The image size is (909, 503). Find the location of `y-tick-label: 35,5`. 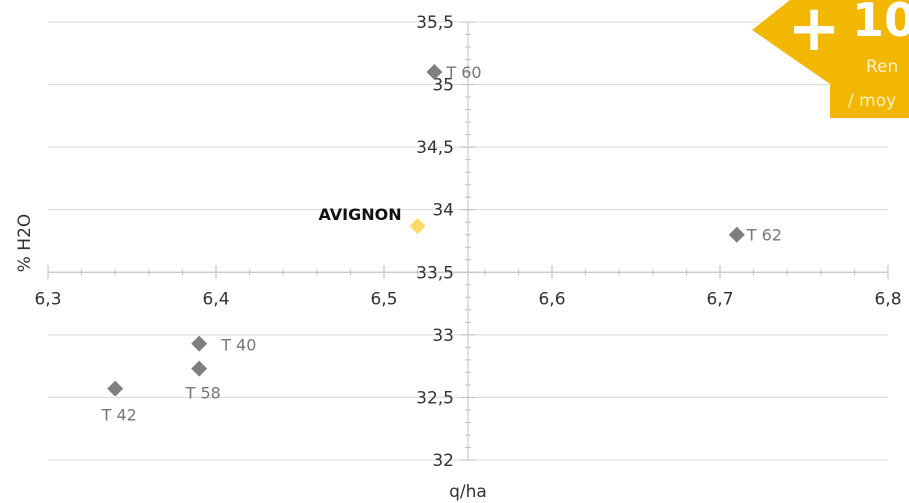

y-tick-label: 35,5 is located at coordinates (435, 23).